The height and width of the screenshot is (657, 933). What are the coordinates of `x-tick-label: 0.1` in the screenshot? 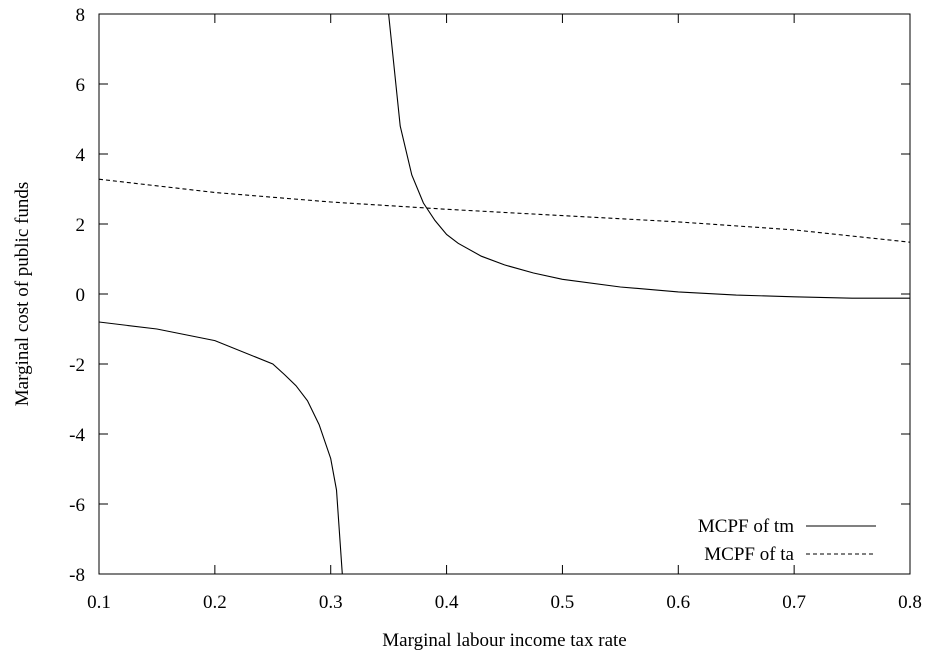 It's located at (99, 602).